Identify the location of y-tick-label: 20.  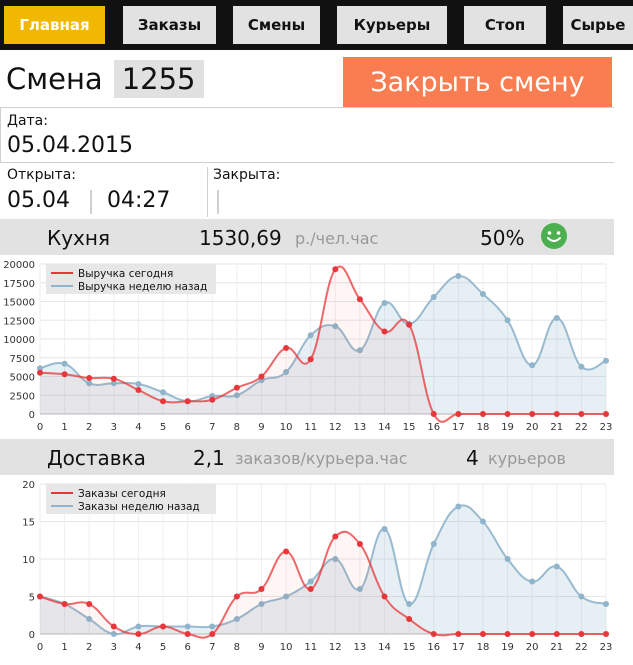
(28, 485).